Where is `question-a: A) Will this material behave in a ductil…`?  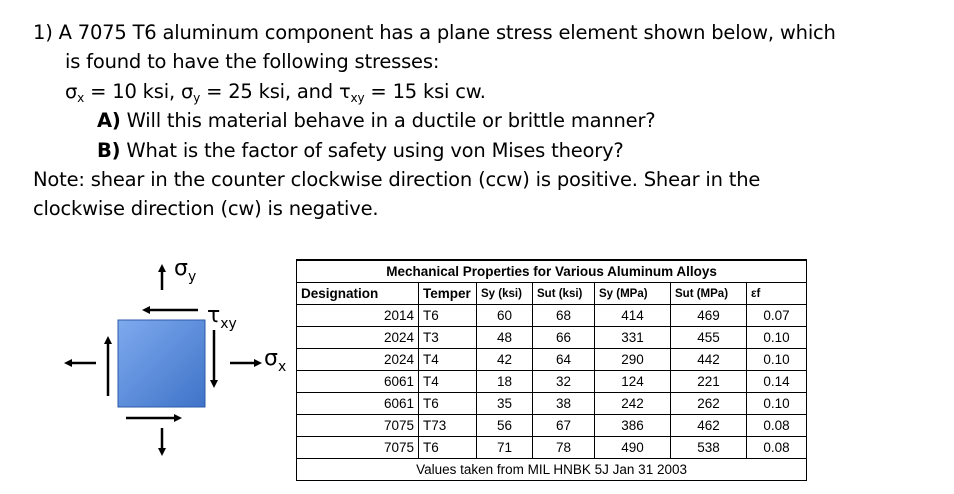 question-a: A) Will this material behave in a ductil… is located at coordinates (434, 120).